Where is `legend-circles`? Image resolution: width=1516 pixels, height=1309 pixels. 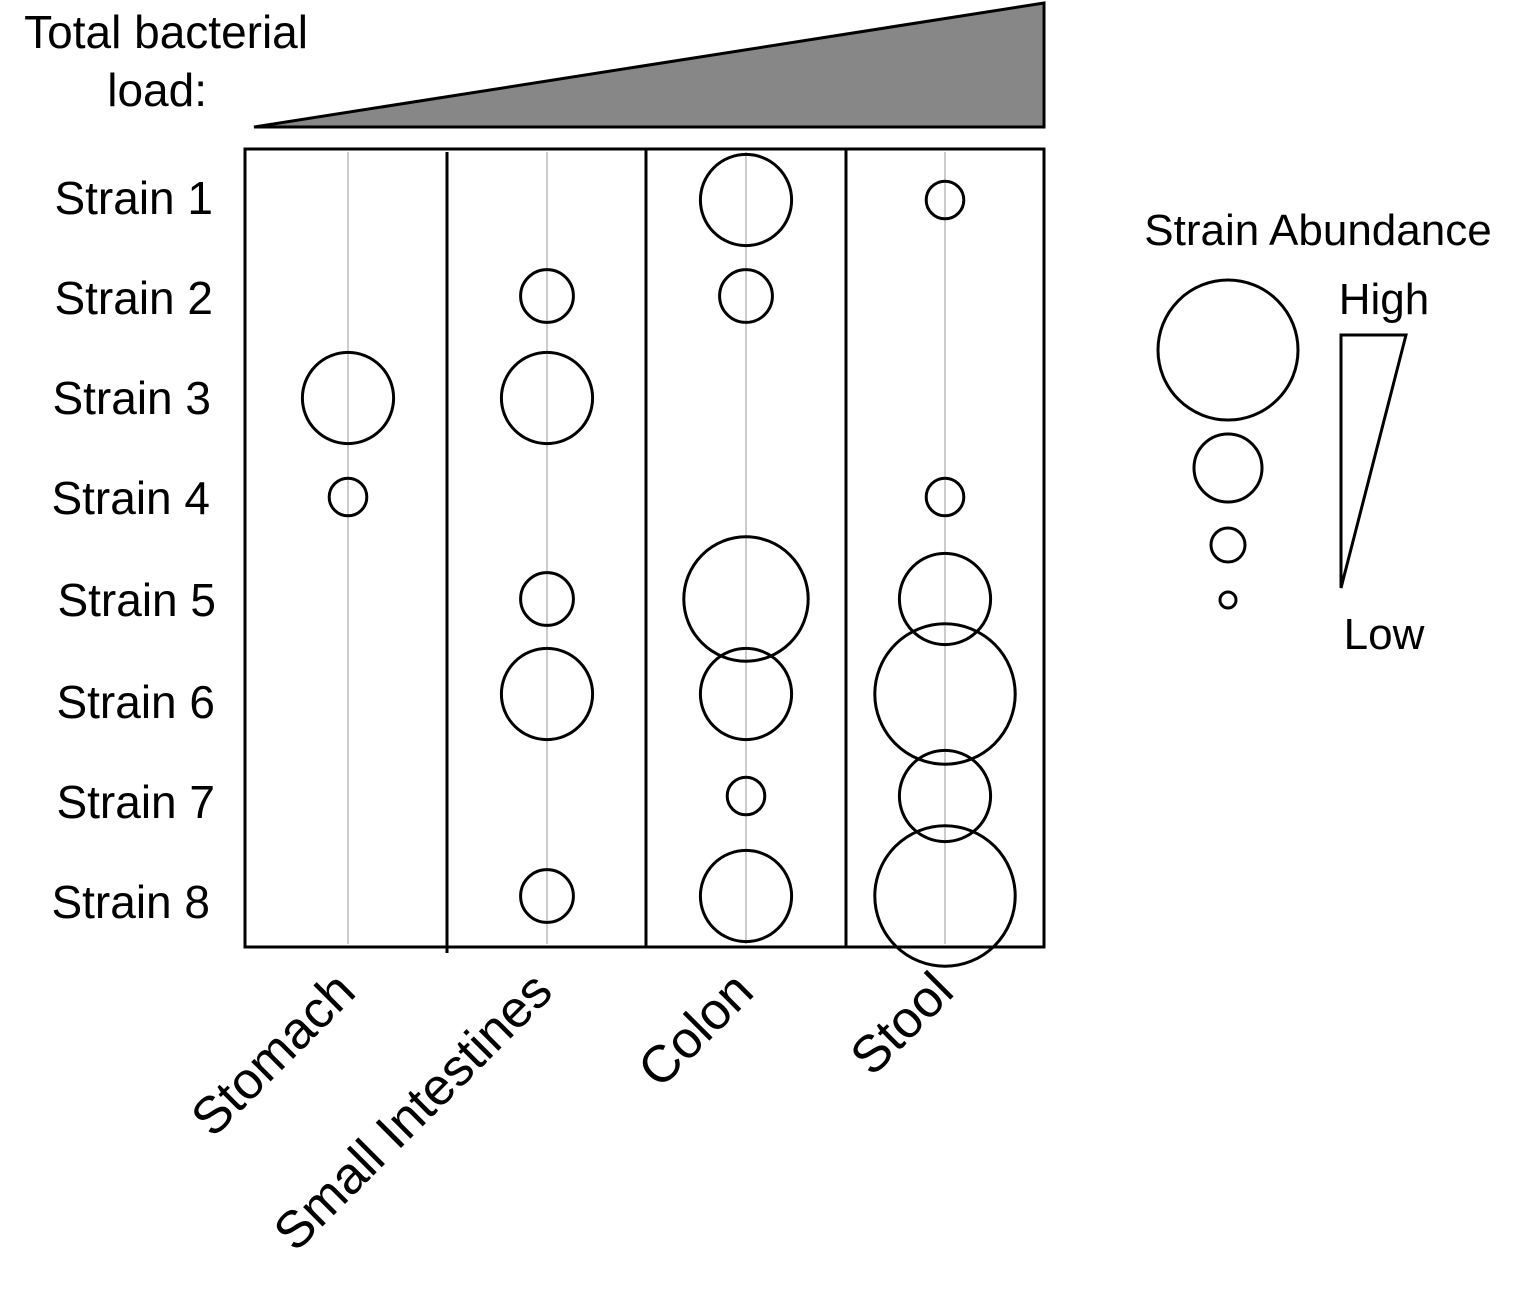 legend-circles is located at coordinates (1228, 444).